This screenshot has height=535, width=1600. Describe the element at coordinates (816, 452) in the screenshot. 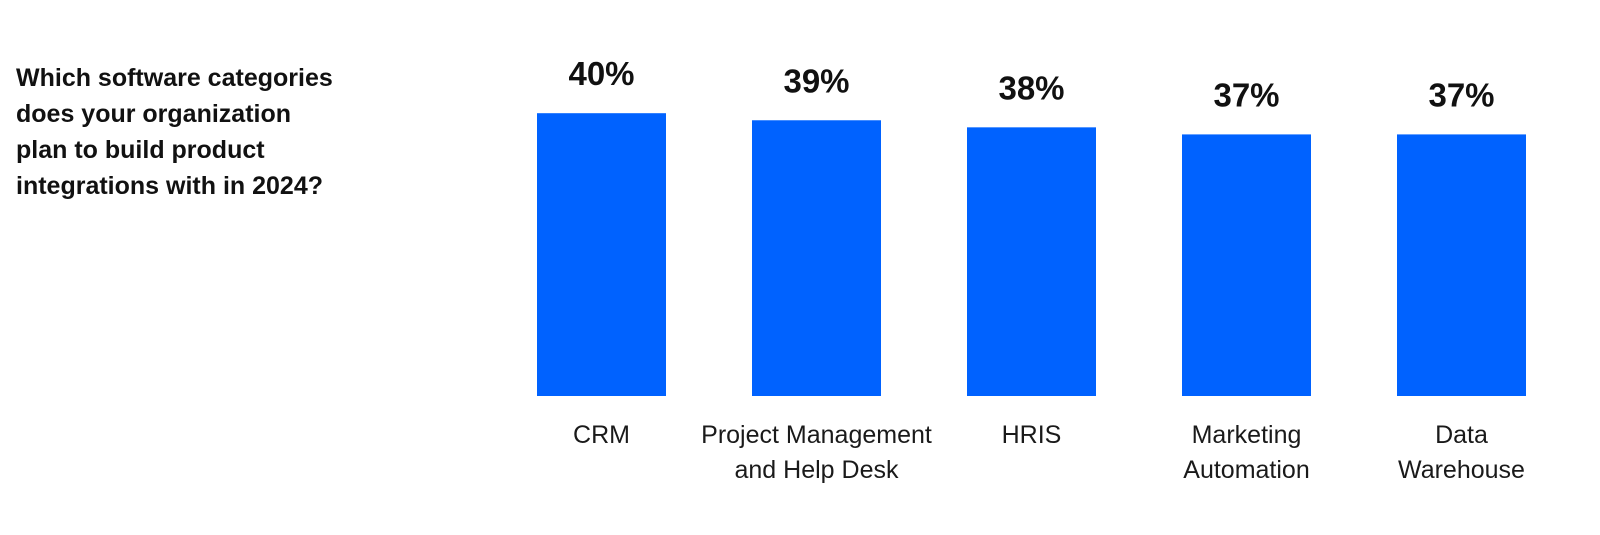

I see `category-label-1: Project Management and Help Desk` at that location.